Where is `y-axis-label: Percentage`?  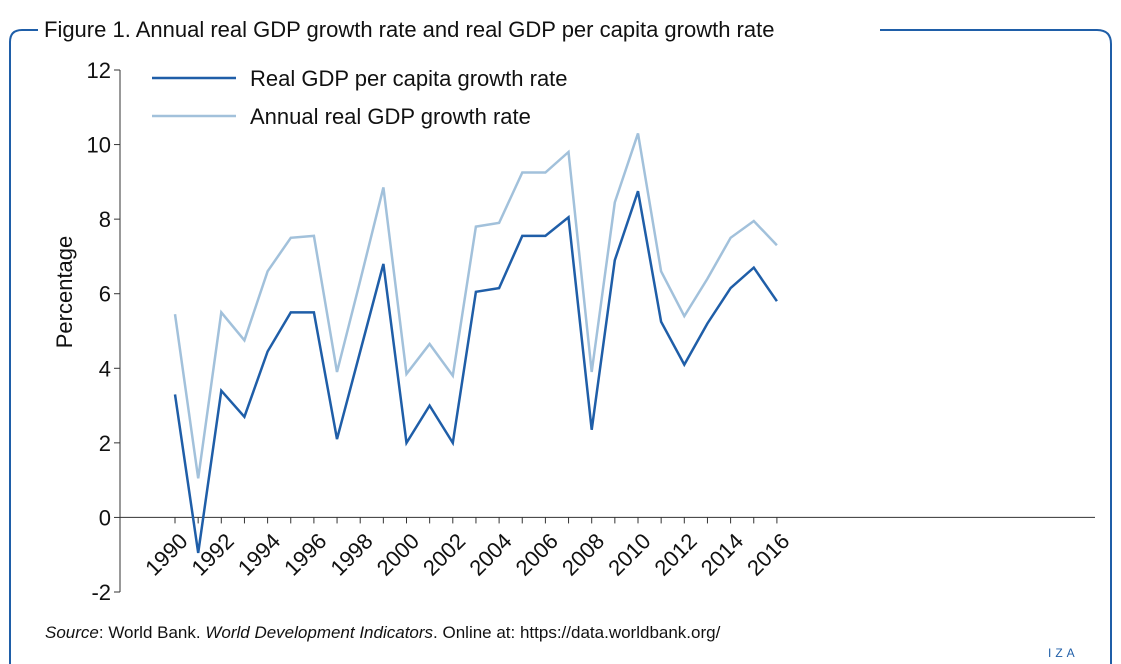 y-axis-label: Percentage is located at coordinates (64, 292).